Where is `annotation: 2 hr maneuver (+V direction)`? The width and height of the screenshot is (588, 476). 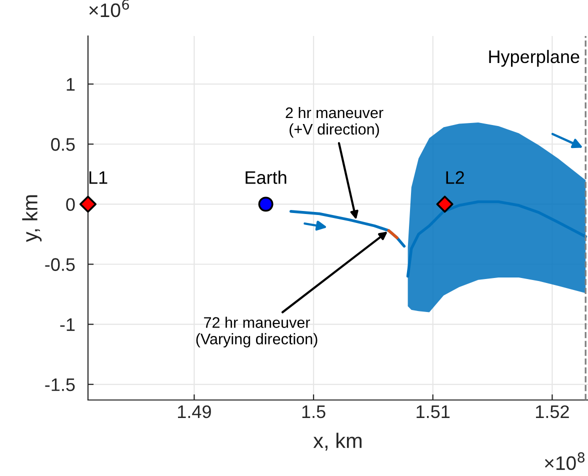
annotation: 2 hr maneuver (+V direction) is located at coordinates (335, 122).